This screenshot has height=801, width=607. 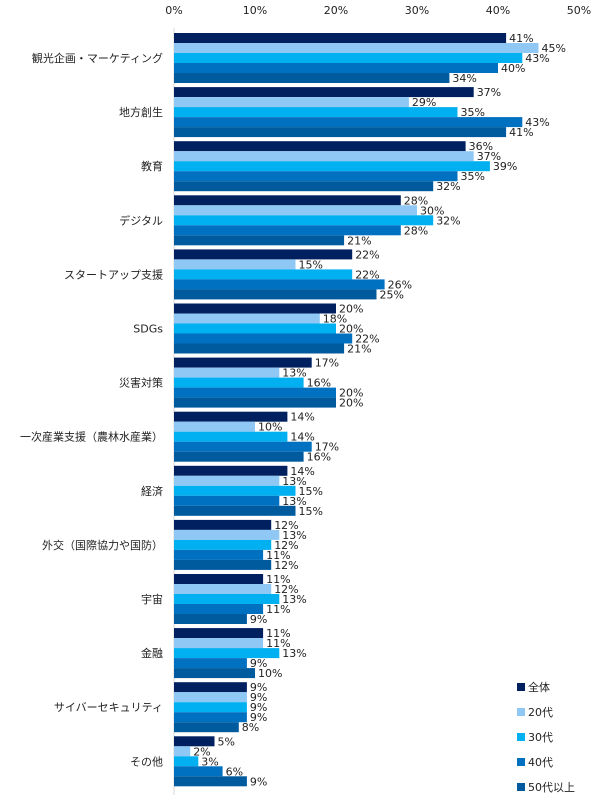 What do you see at coordinates (579, 10) in the screenshot?
I see `x-tick-label: 50%` at bounding box center [579, 10].